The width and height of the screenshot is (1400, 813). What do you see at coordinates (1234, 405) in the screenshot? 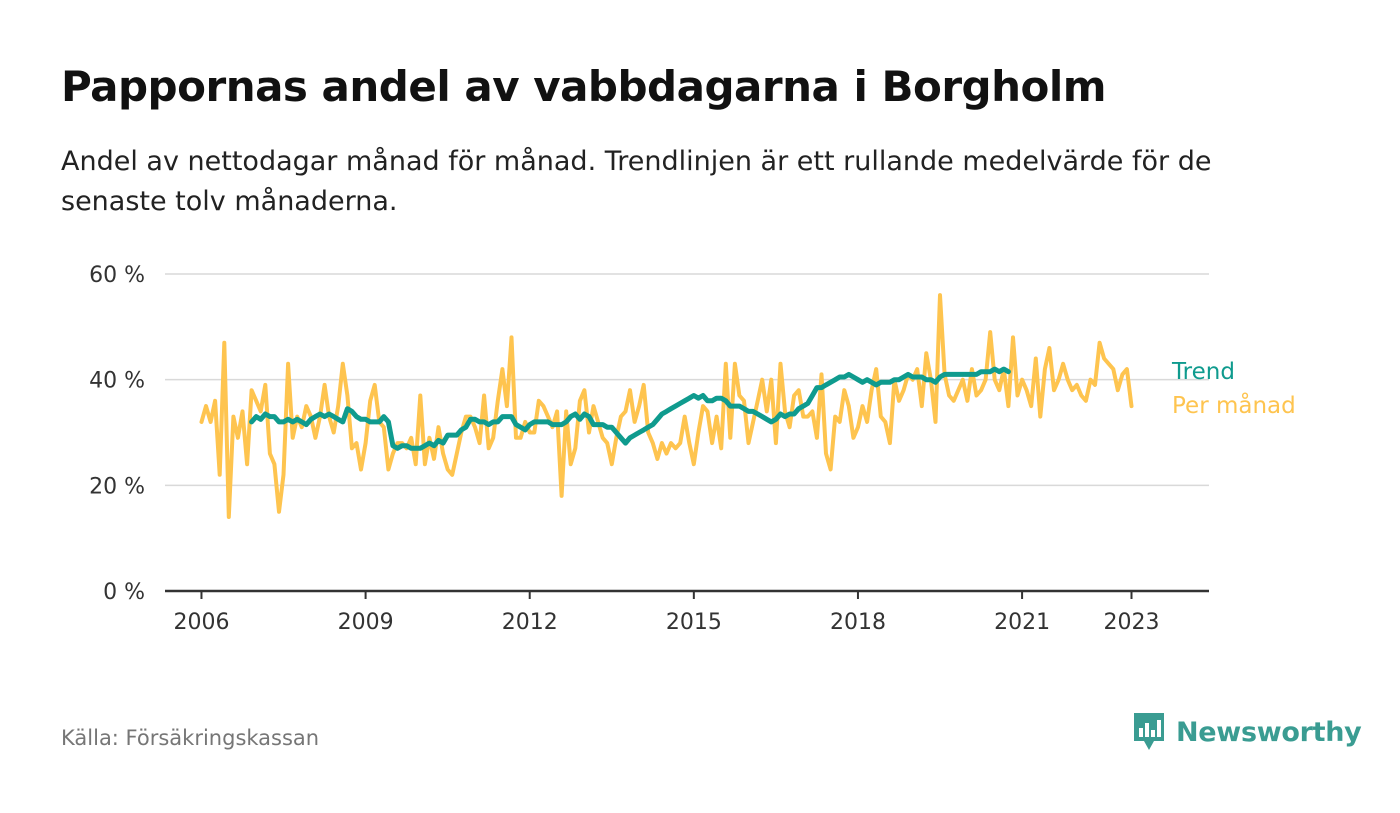
I see `legend-label-monthly: Per månad` at bounding box center [1234, 405].